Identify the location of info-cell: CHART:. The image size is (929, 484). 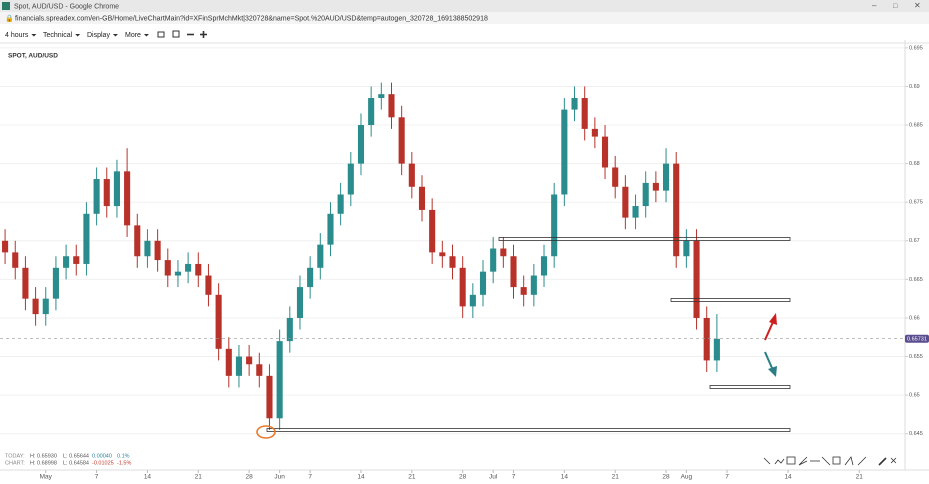
(15, 463).